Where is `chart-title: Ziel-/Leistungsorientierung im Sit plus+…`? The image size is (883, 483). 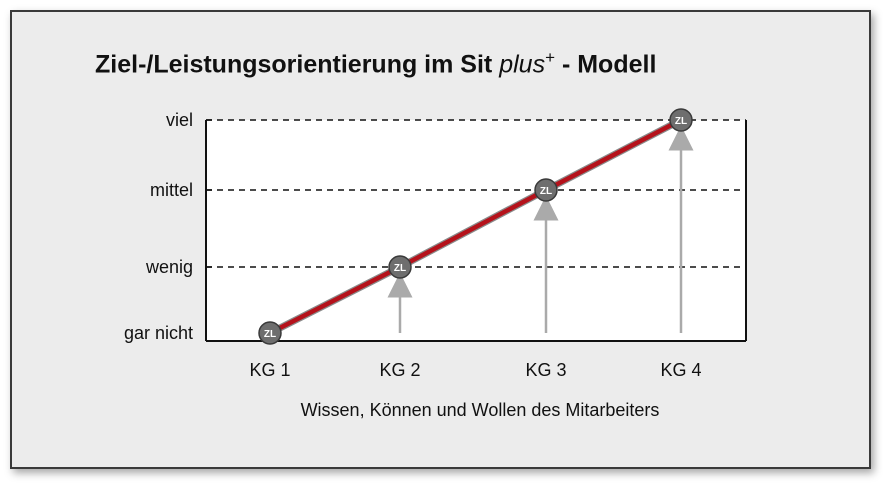
chart-title: Ziel-/Leistungsorientierung im Sit plus+… is located at coordinates (375, 63).